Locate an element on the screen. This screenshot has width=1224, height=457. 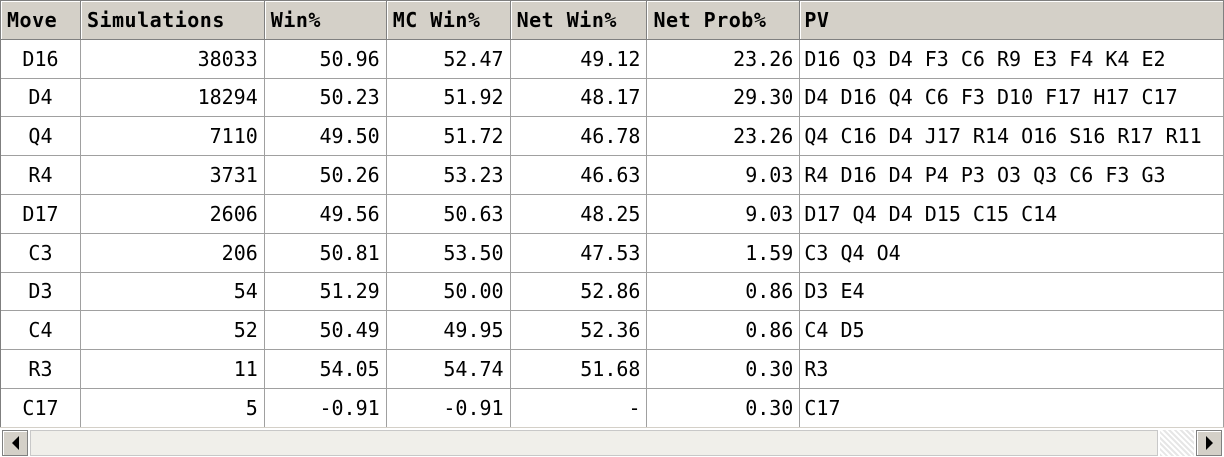
cell-win: -0.91 is located at coordinates (325, 407).